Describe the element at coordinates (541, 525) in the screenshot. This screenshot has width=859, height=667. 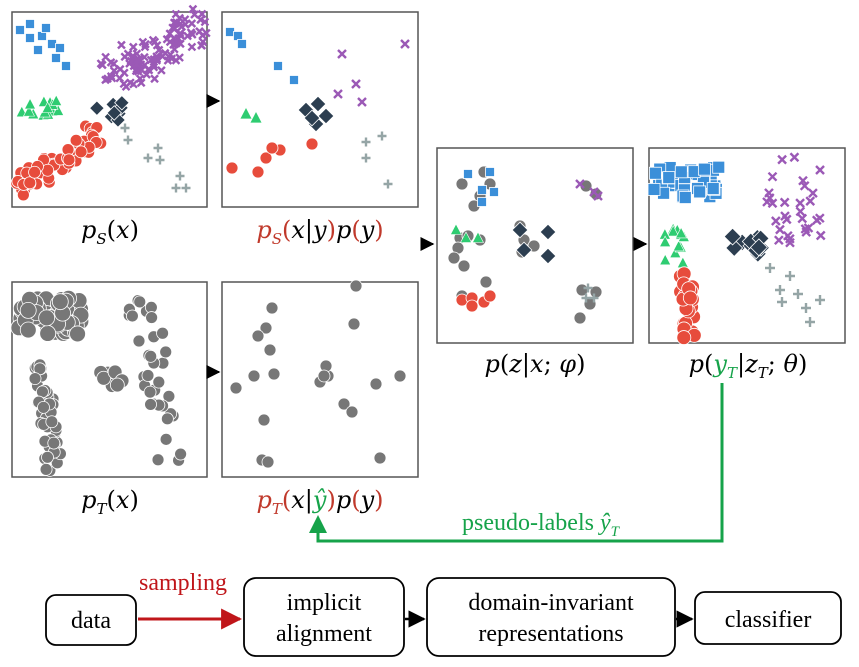
I see `pseudo-labels-text: pseudo-labels ŷT` at that location.